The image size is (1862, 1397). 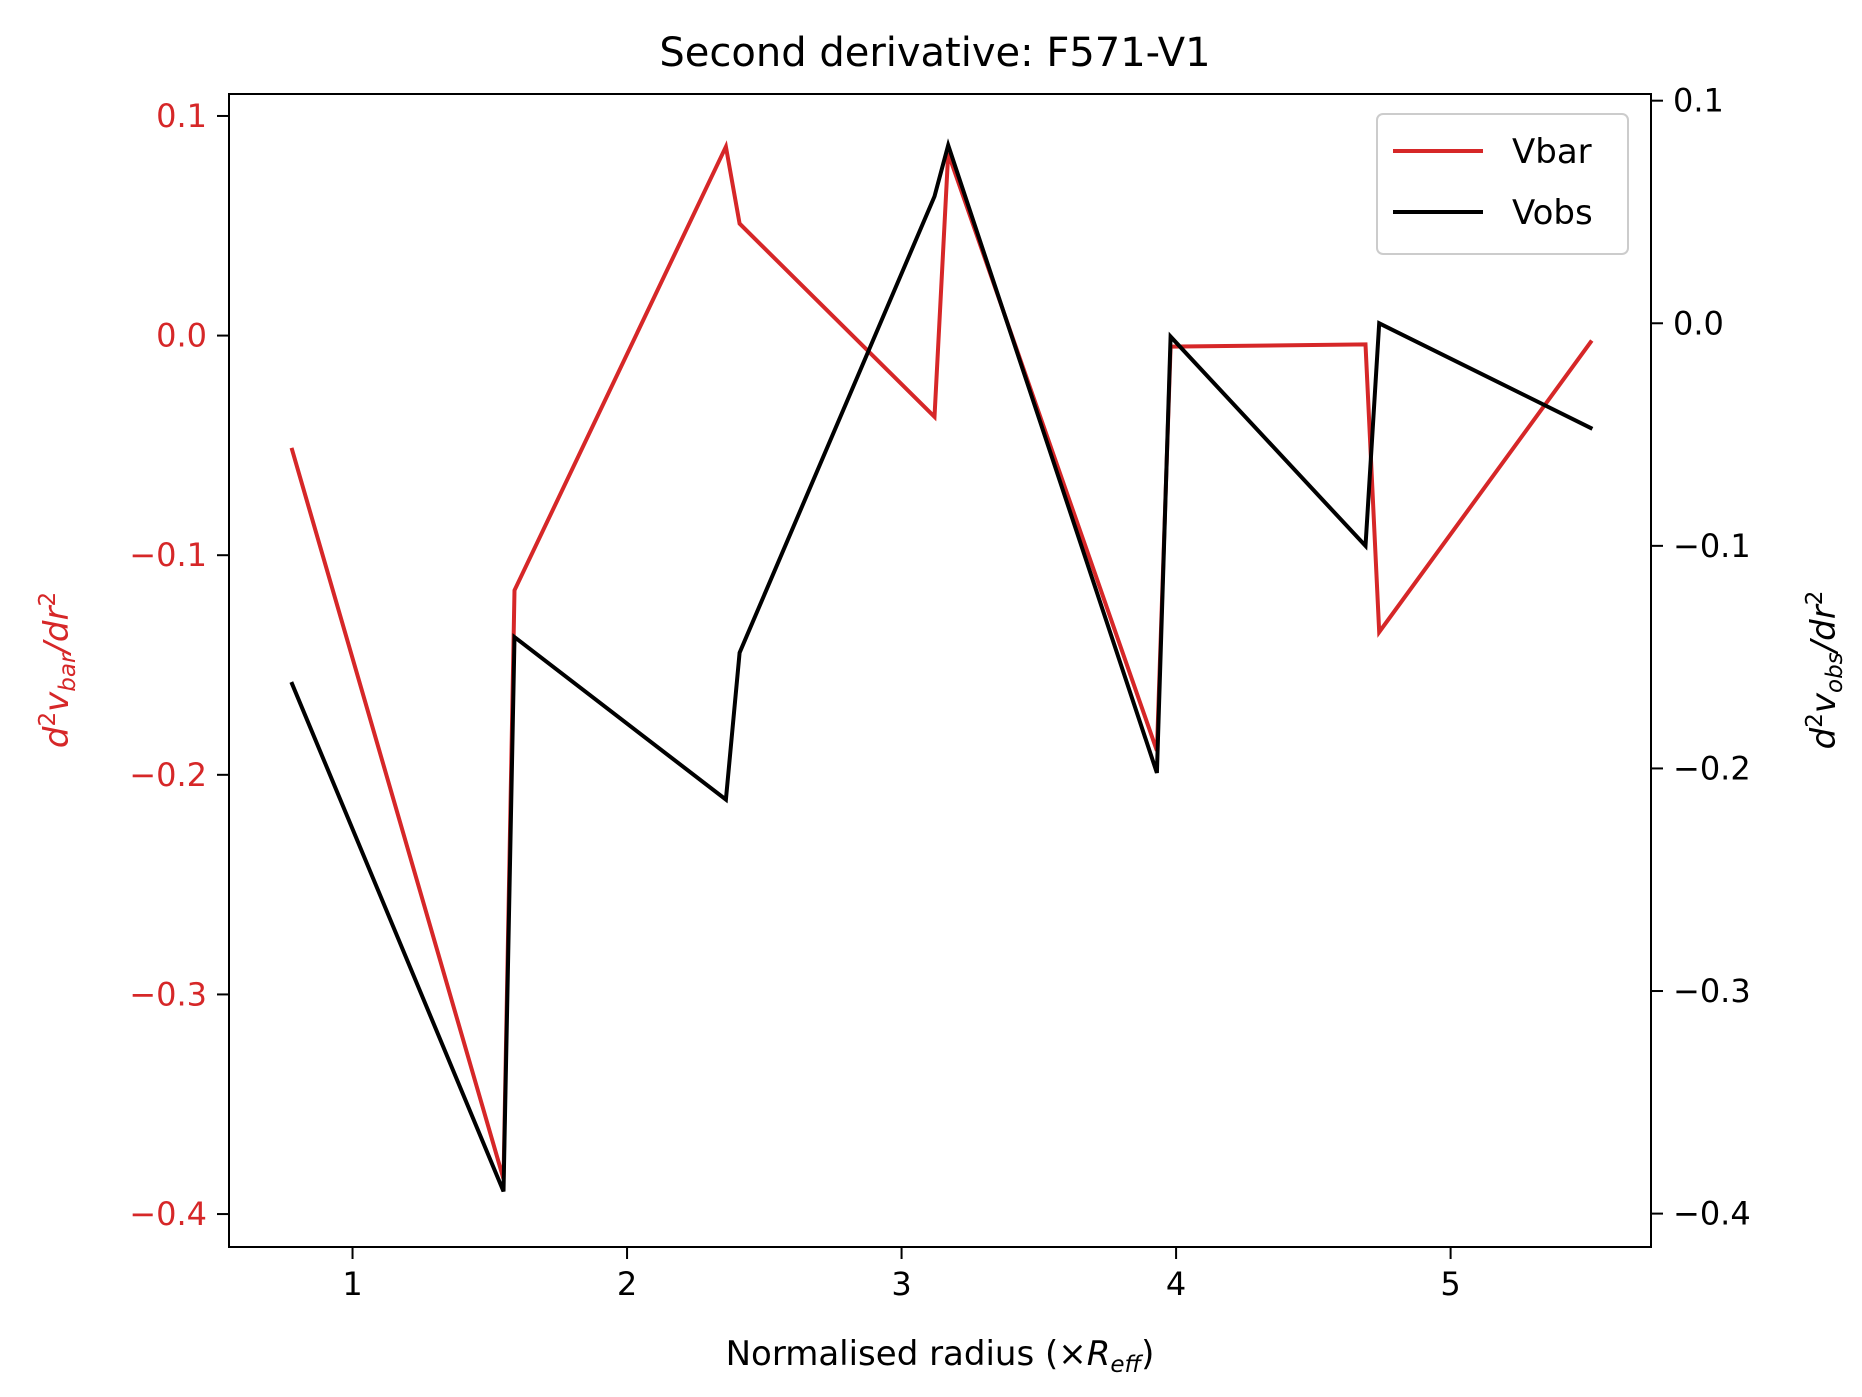 I want to click on x-tick-label: 5, so click(x=1450, y=1284).